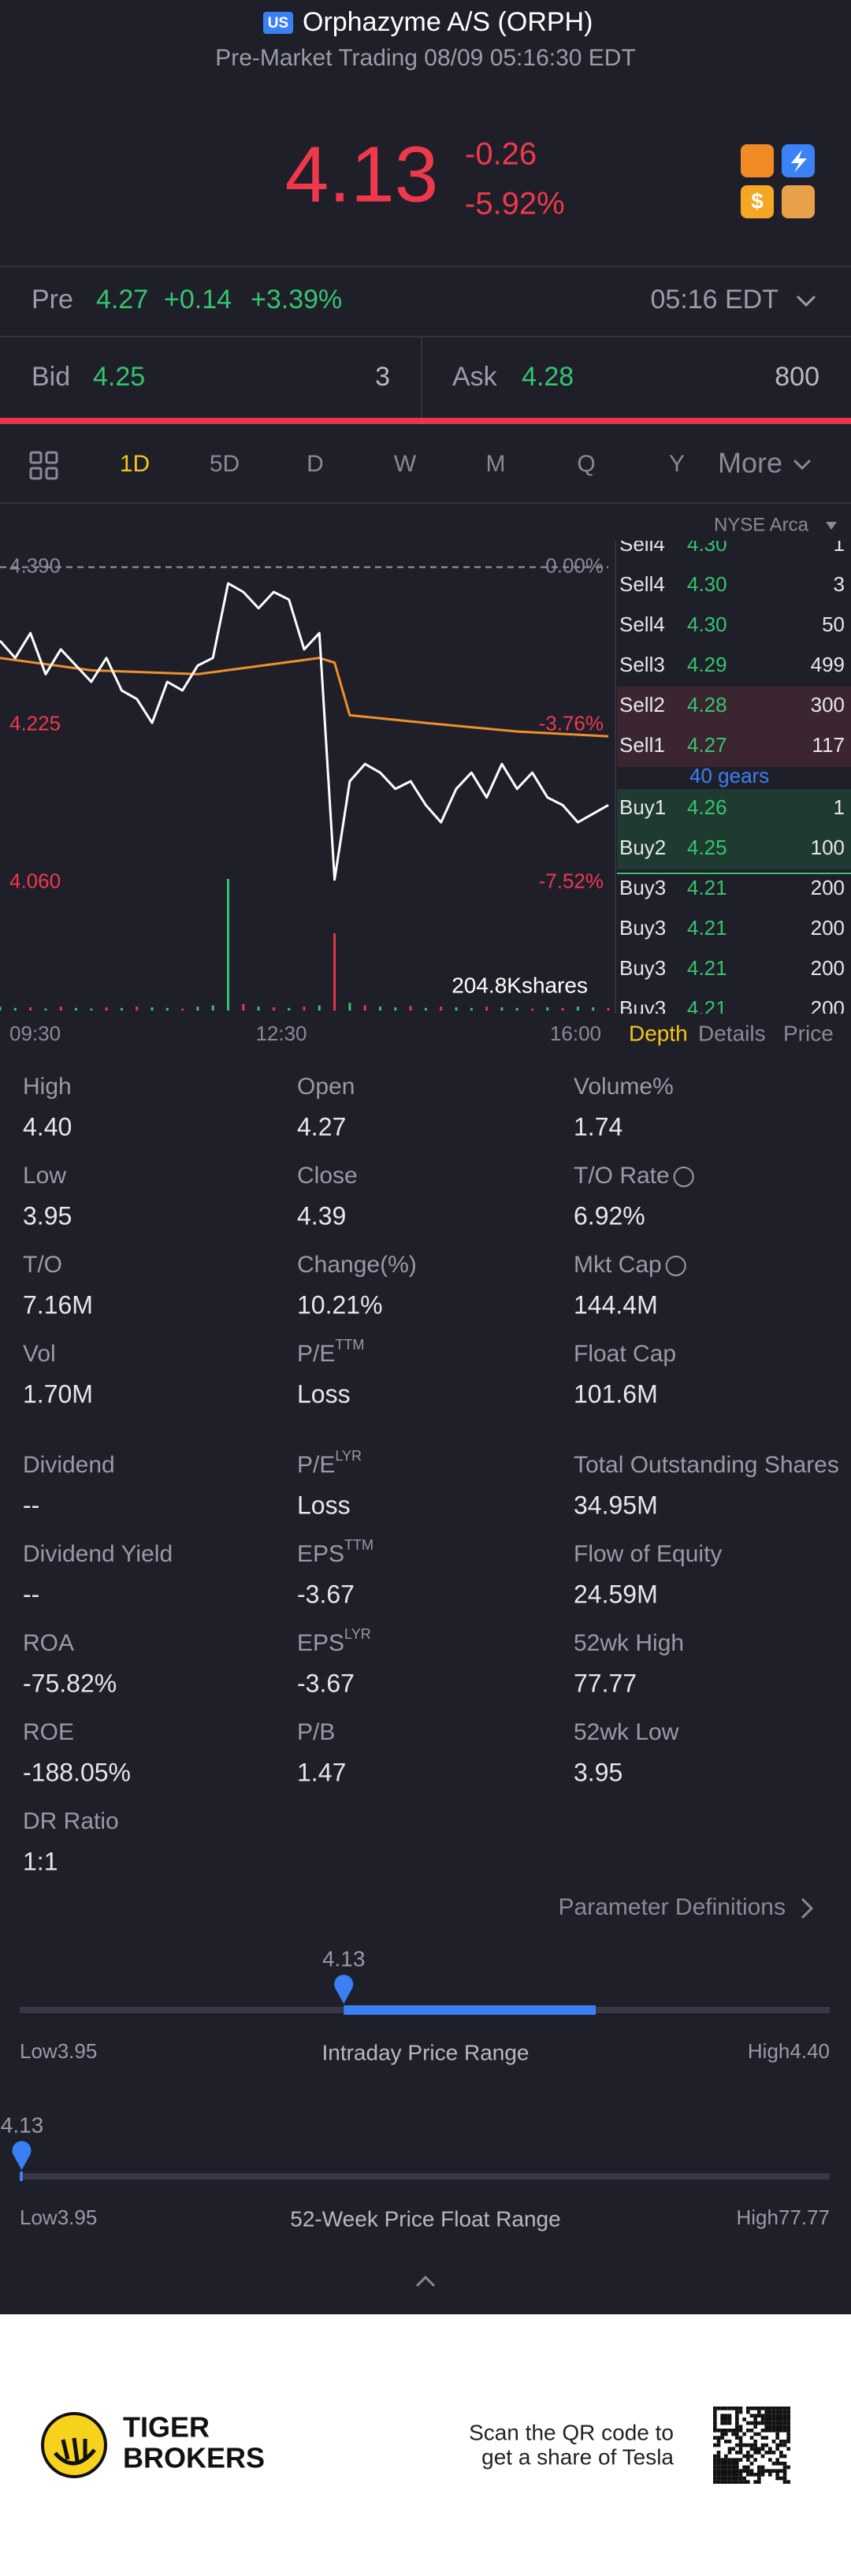 This screenshot has width=851, height=2576. I want to click on book-tab: Depth, so click(658, 1033).